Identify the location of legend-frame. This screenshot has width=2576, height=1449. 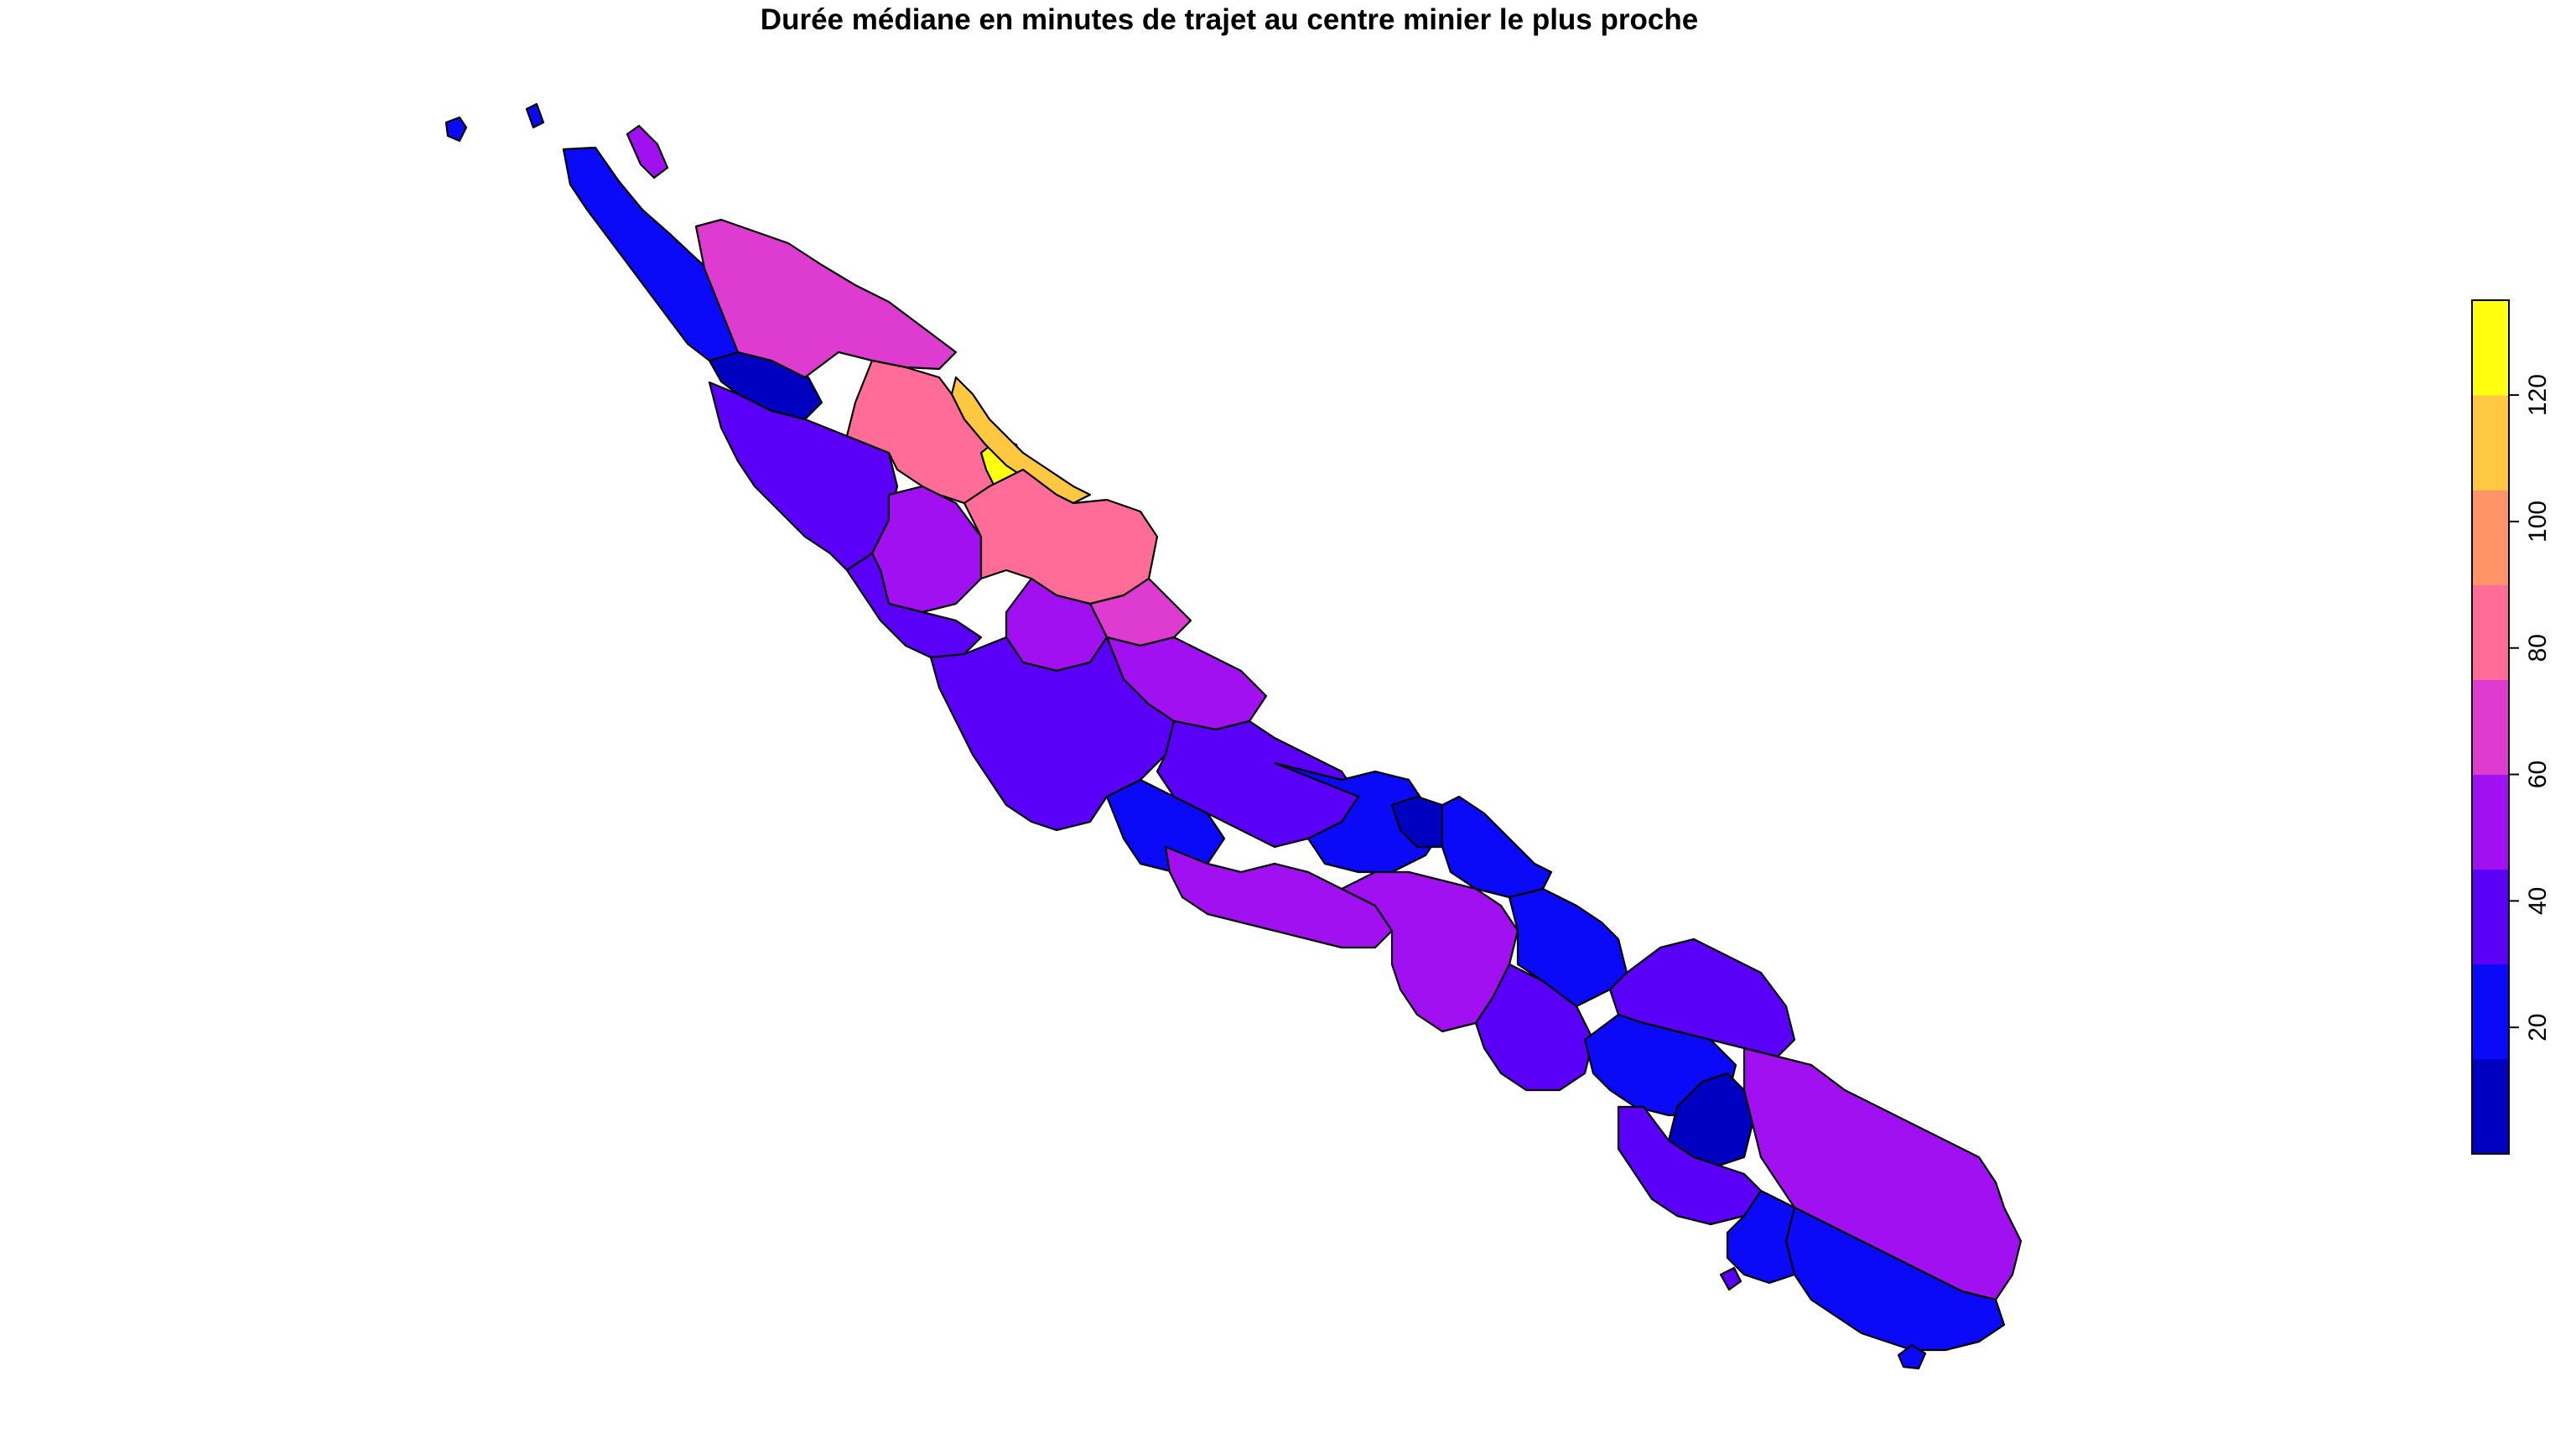
(2490, 727).